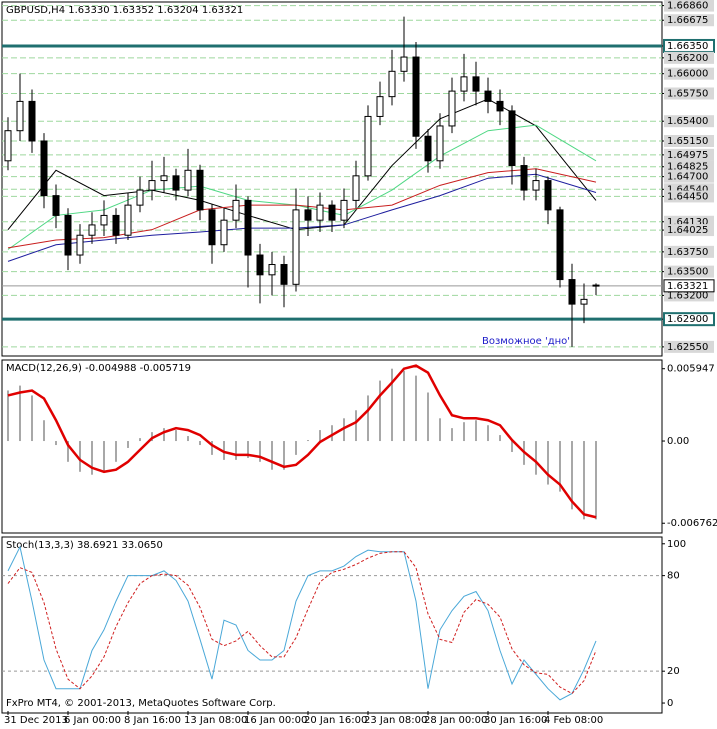  Describe the element at coordinates (335, 720) in the screenshot. I see `x-tick-label: 20 Jan 16:00` at that location.